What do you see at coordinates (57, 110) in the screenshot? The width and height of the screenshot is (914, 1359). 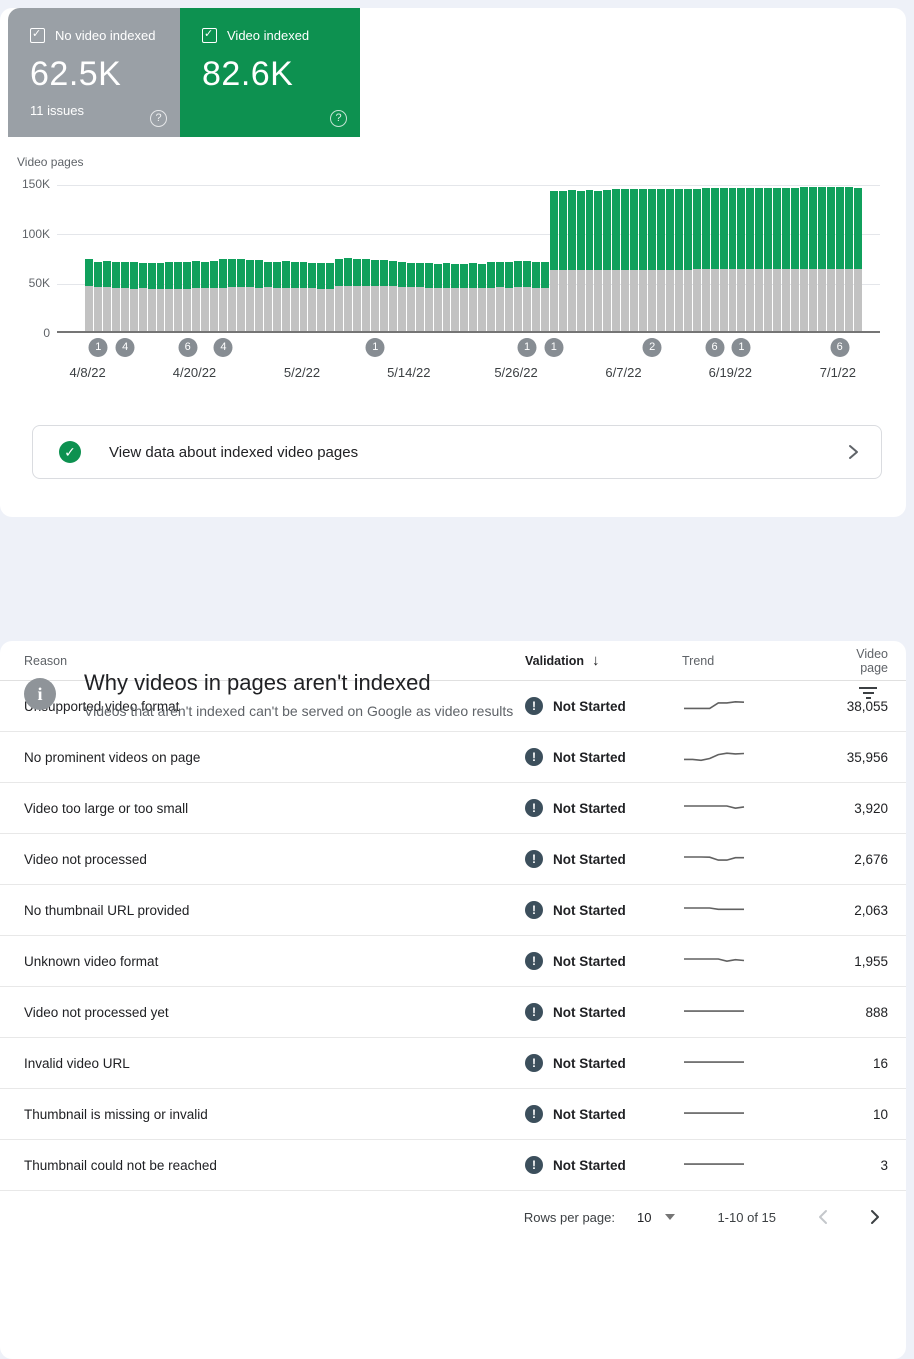 I see `stat-issues-count: 11 issues` at bounding box center [57, 110].